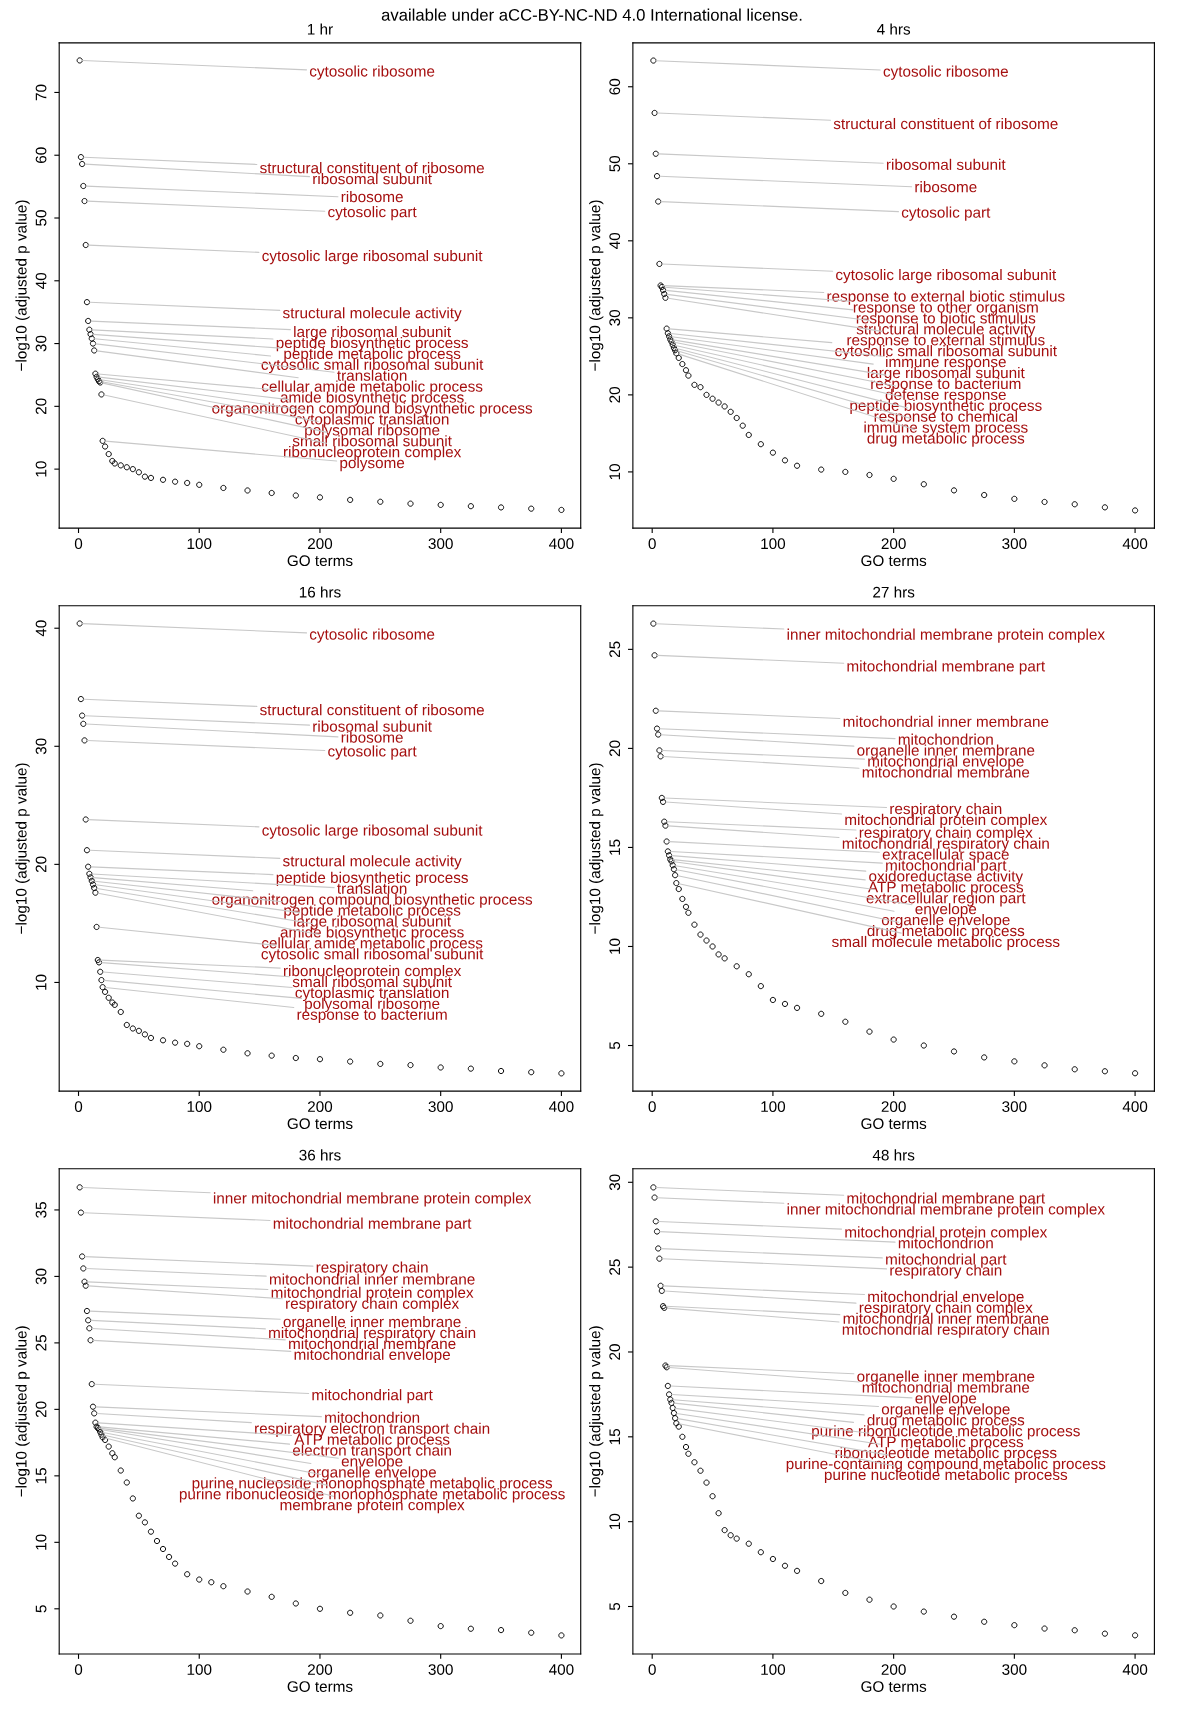 The image size is (1184, 1714). Describe the element at coordinates (372, 1355) in the screenshot. I see `annotation: mitochondrial envelope` at that location.